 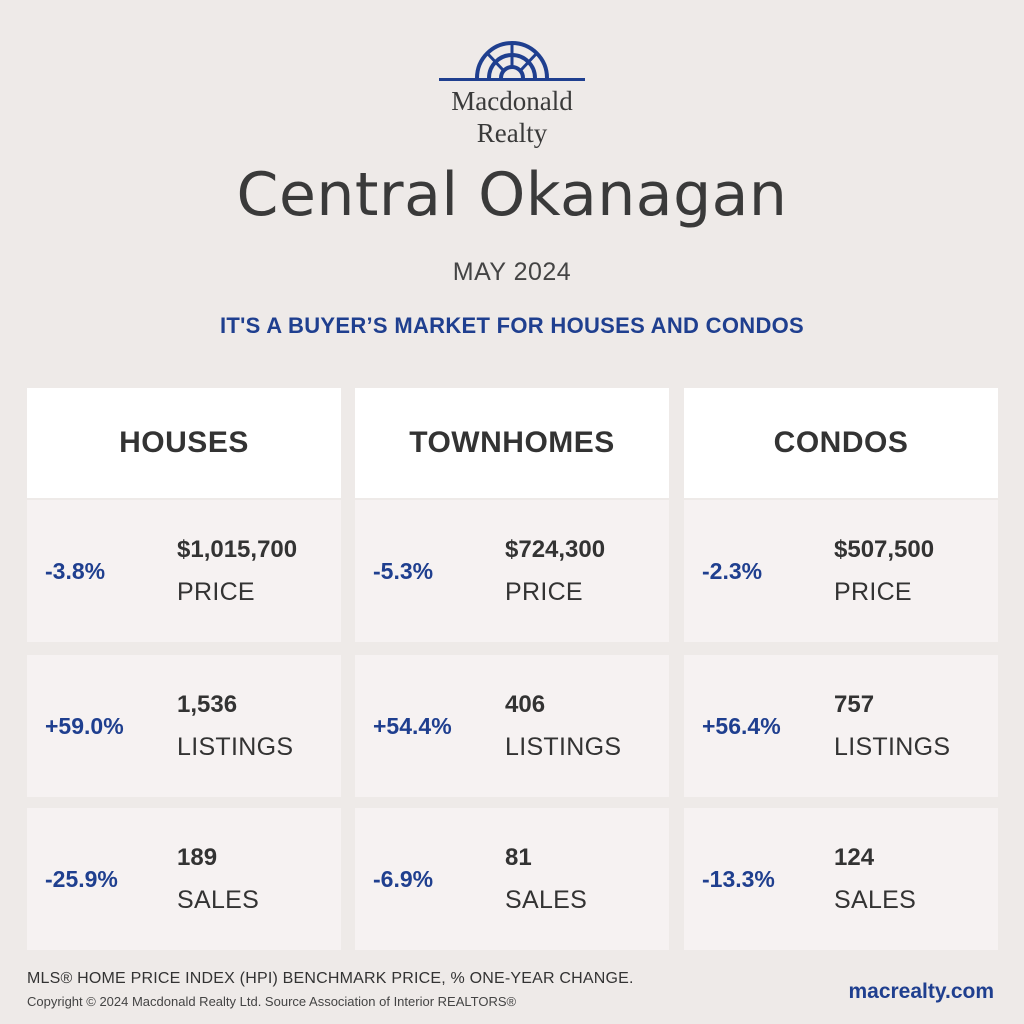 I want to click on townhomes-price-label: PRICE, so click(x=544, y=592).